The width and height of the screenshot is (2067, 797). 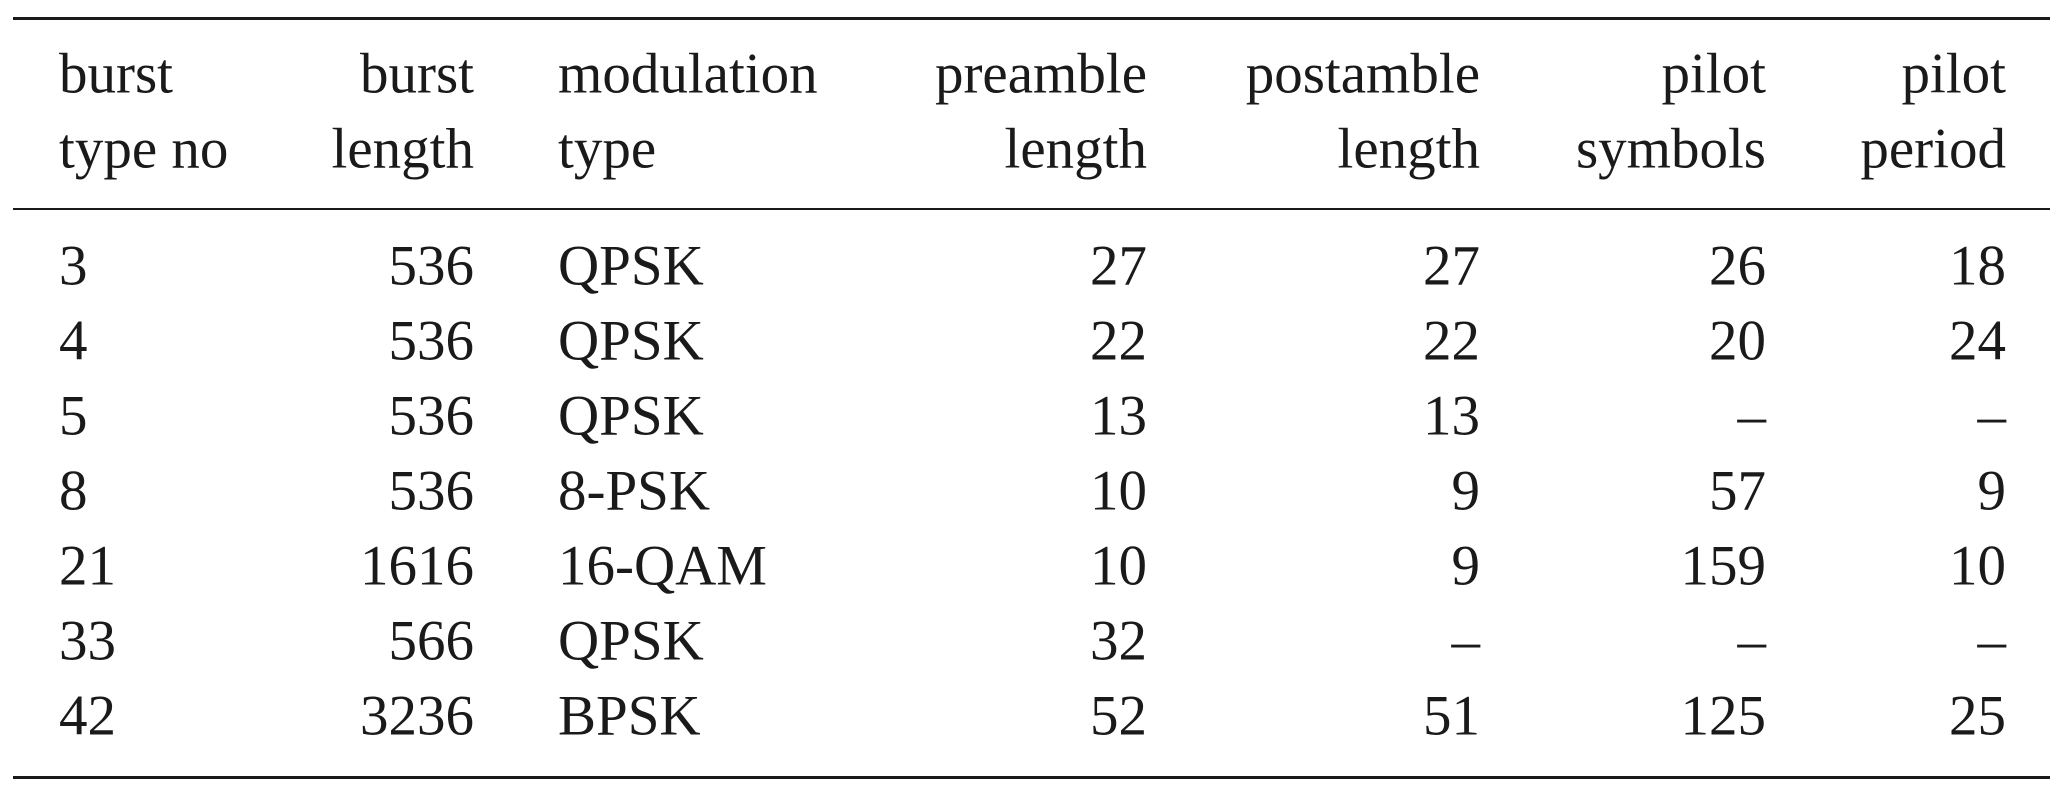 I want to click on header-cell: period, so click(x=1933, y=149).